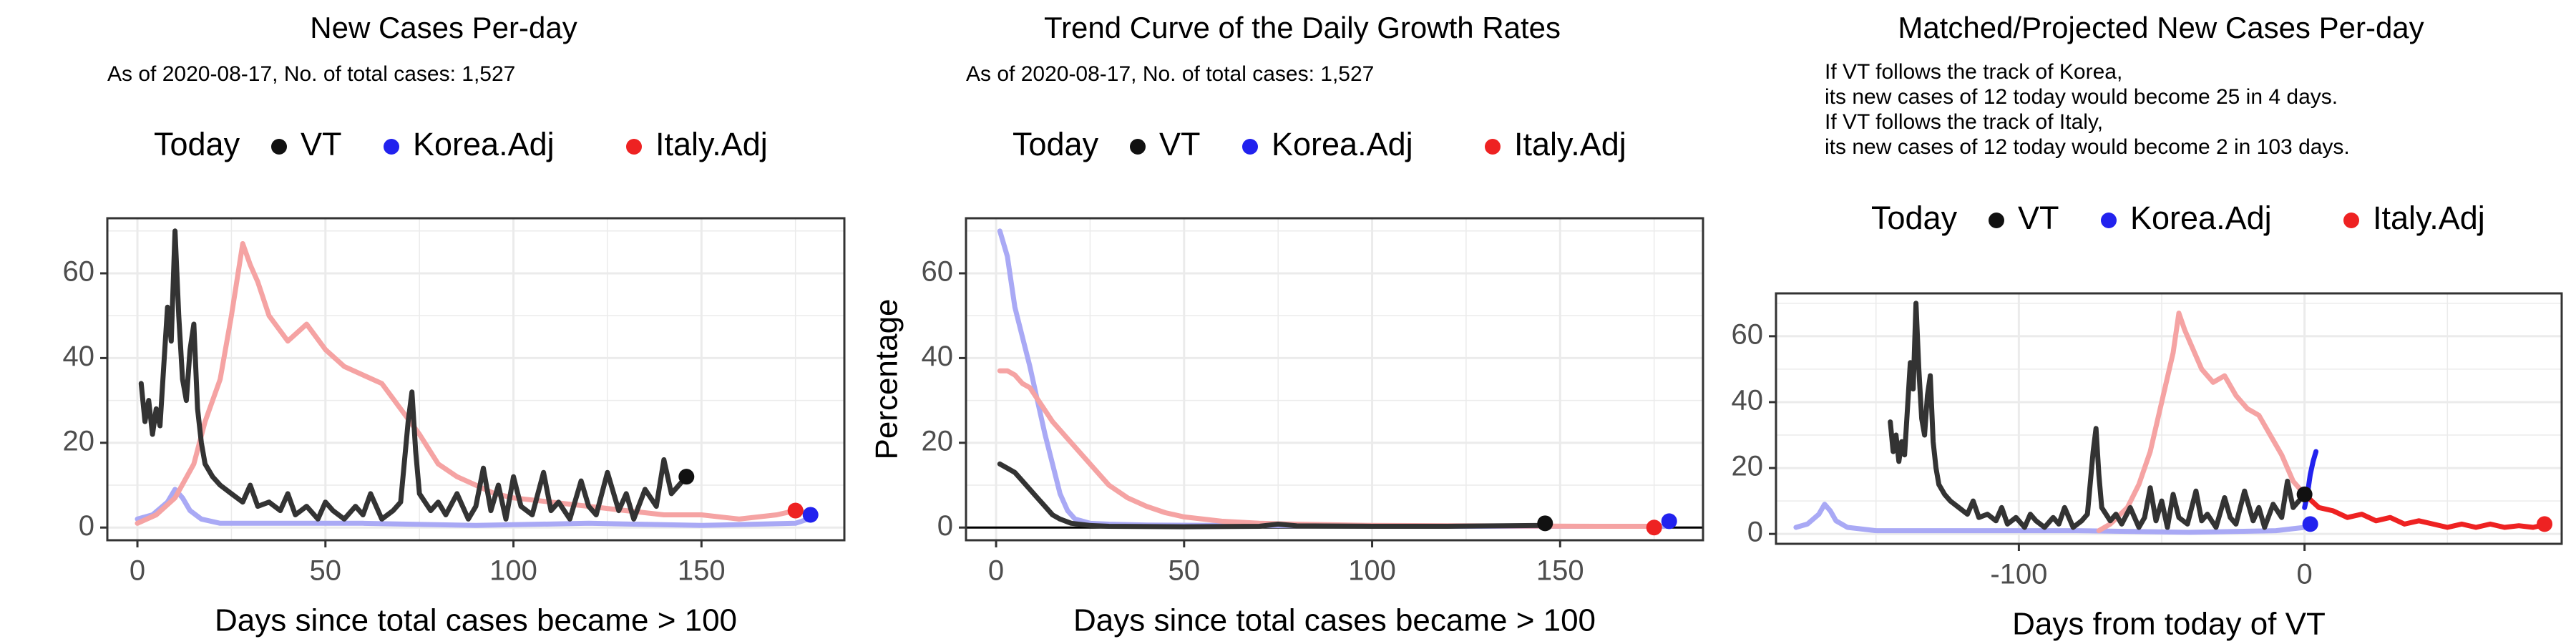 The height and width of the screenshot is (644, 2576). Describe the element at coordinates (2018, 574) in the screenshot. I see `x-tick-label: -100` at that location.